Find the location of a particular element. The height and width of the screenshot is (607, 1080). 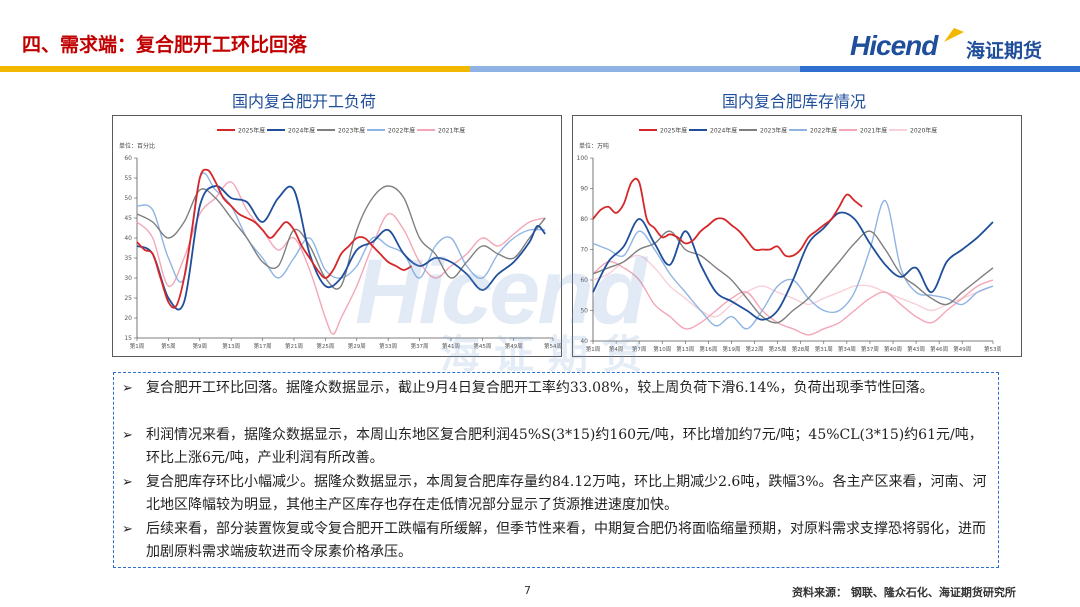

x-tick-label: 第7周 is located at coordinates (639, 349).